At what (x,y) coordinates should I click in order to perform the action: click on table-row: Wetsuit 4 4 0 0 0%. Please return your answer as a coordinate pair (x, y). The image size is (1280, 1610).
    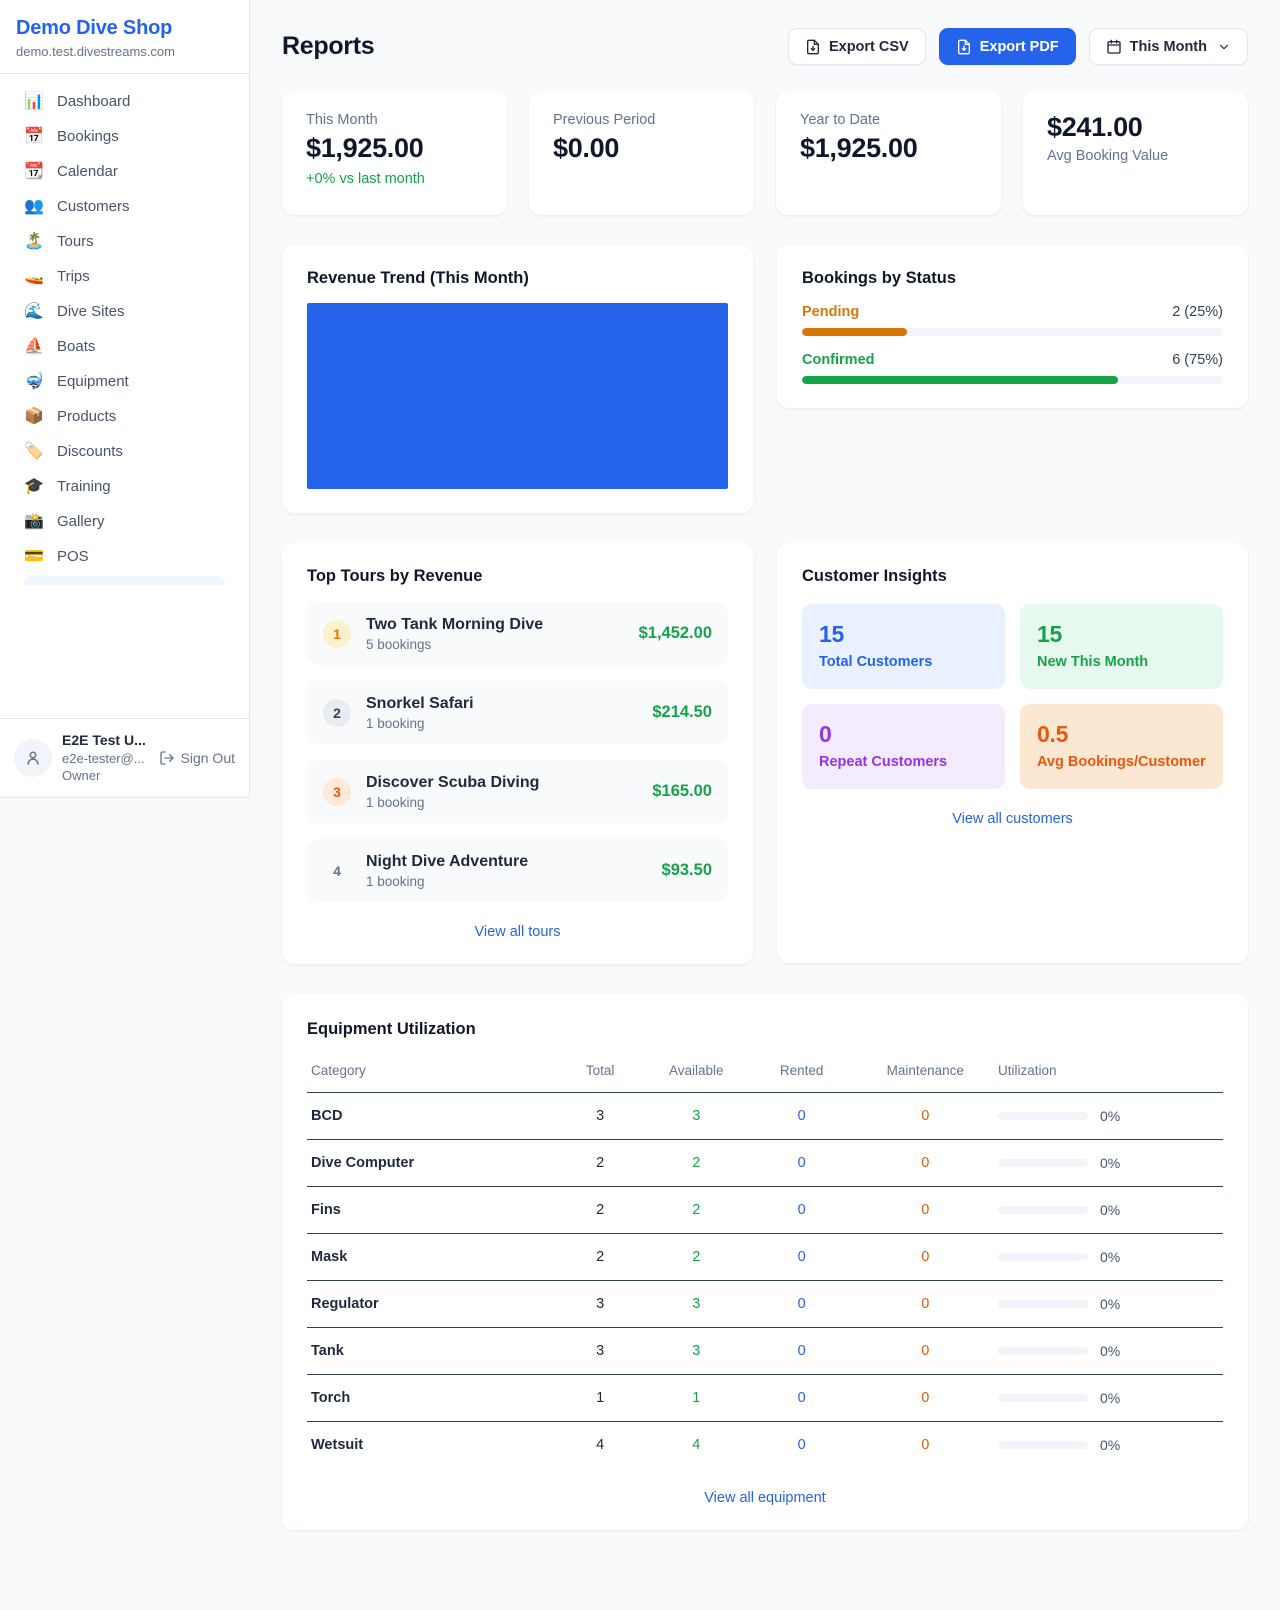
    Looking at the image, I should click on (765, 1444).